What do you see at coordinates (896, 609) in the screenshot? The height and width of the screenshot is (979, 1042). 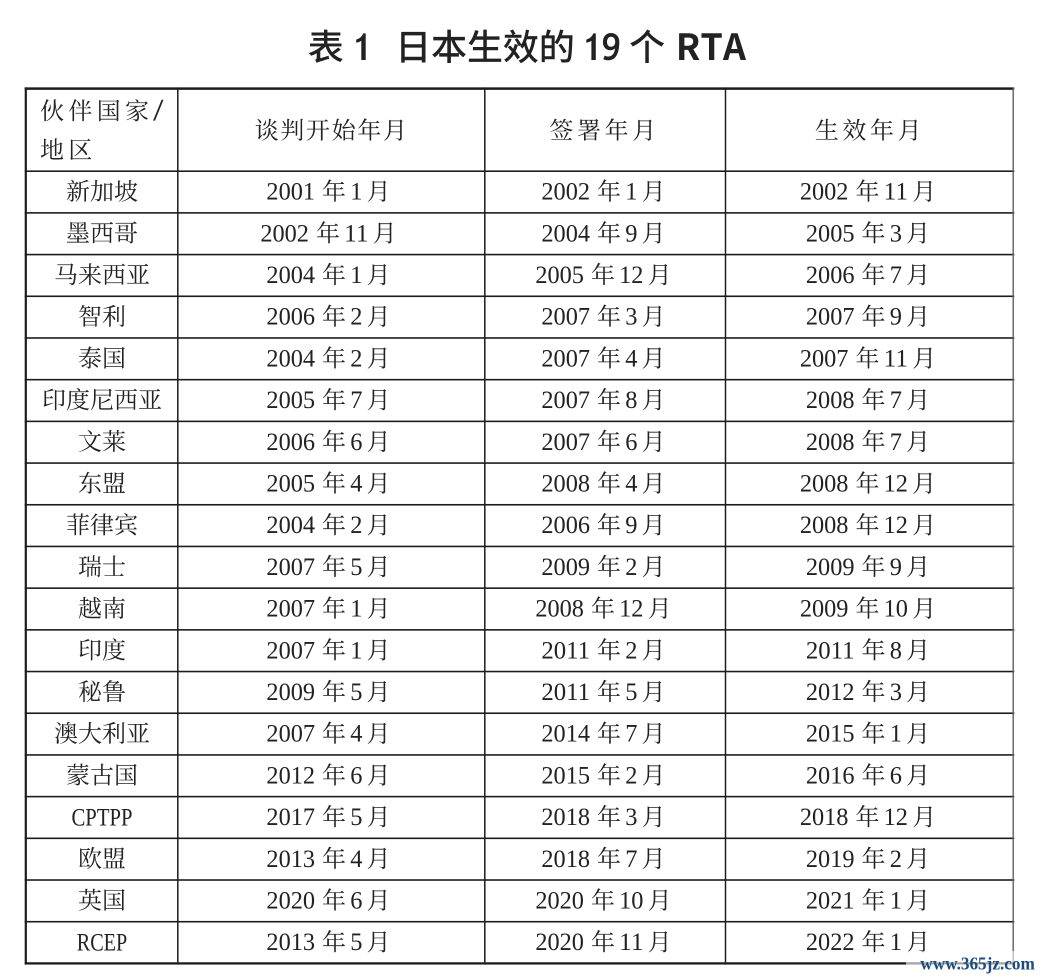 I see `svg-text: 10` at bounding box center [896, 609].